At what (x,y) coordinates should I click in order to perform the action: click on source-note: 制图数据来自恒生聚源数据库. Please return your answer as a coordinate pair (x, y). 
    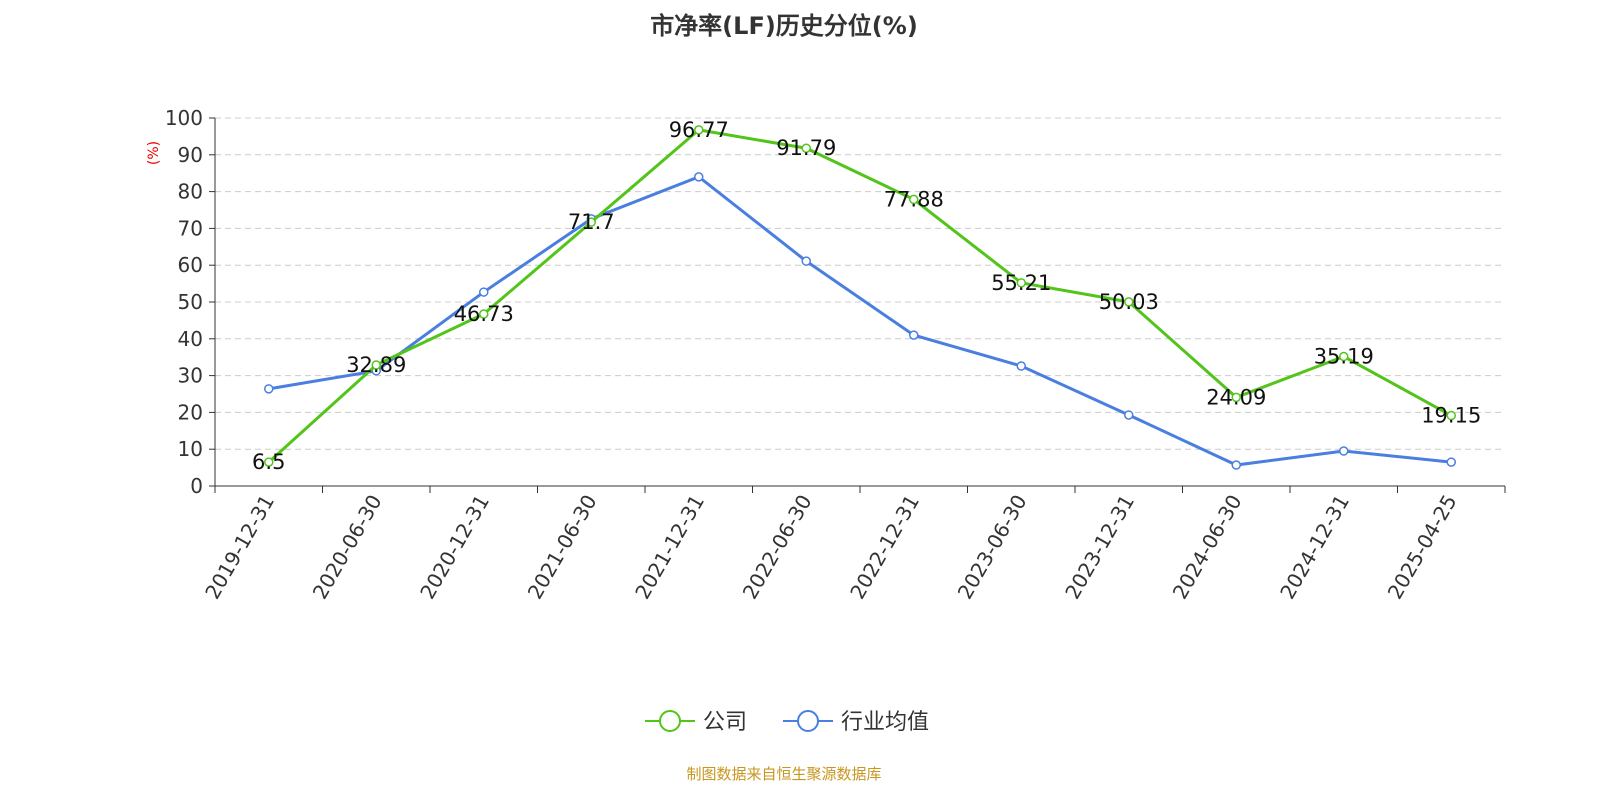
    Looking at the image, I should click on (784, 774).